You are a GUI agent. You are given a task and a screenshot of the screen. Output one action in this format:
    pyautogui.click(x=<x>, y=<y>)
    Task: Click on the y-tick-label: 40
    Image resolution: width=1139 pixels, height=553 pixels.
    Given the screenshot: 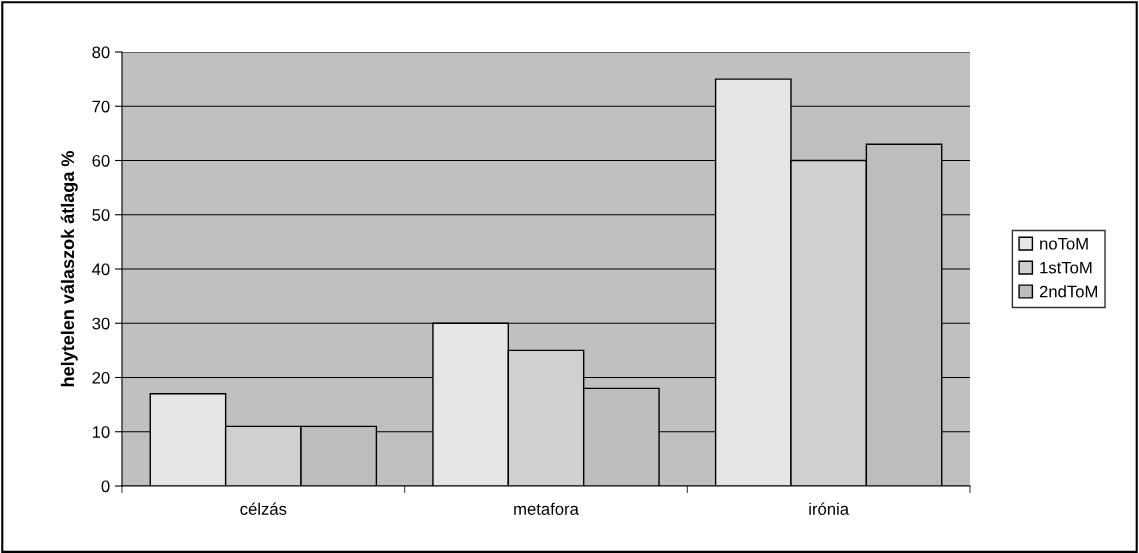 What is the action you would take?
    pyautogui.click(x=101, y=269)
    